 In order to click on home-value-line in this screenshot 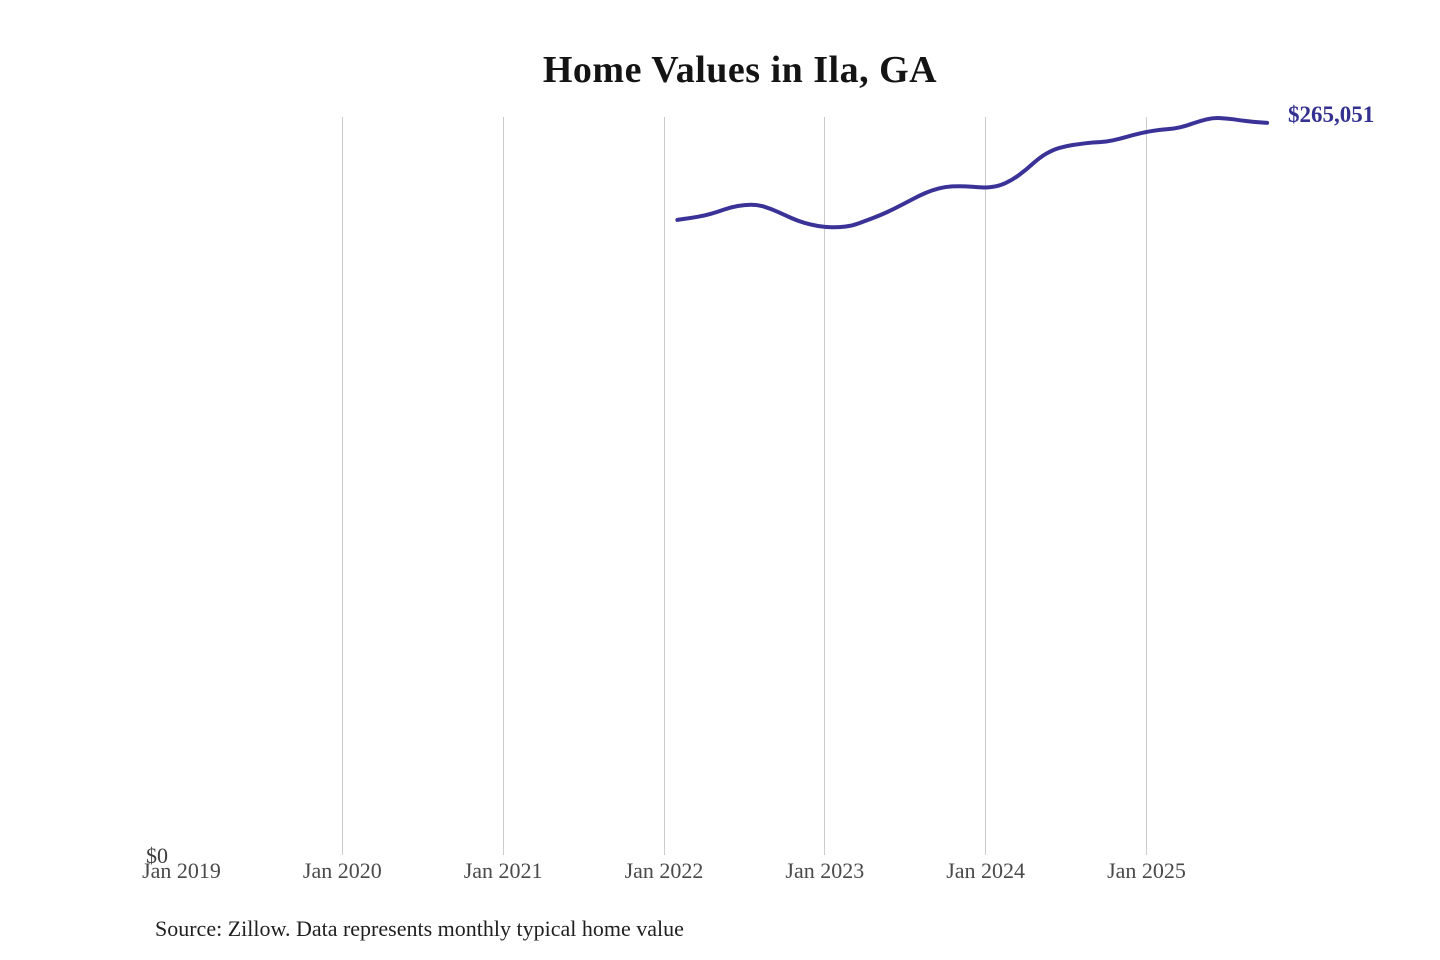, I will do `click(972, 173)`.